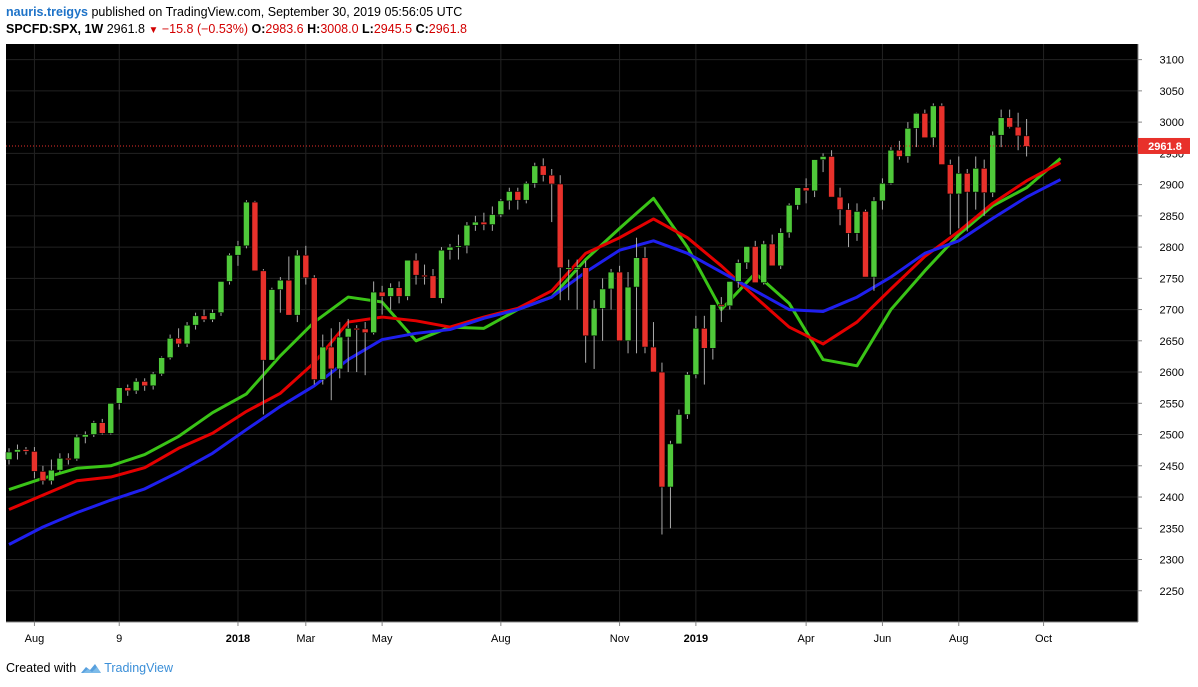 The width and height of the screenshot is (1198, 687). I want to click on time-tick-label: Mar, so click(305, 639).